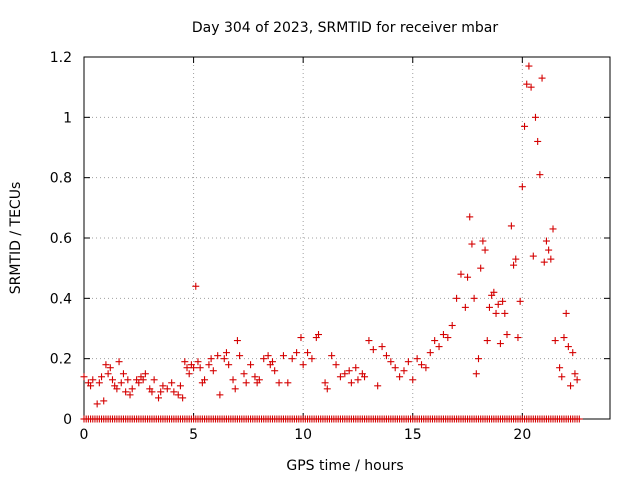 The image size is (640, 480). I want to click on y-tick-label: 0.6, so click(61, 239).